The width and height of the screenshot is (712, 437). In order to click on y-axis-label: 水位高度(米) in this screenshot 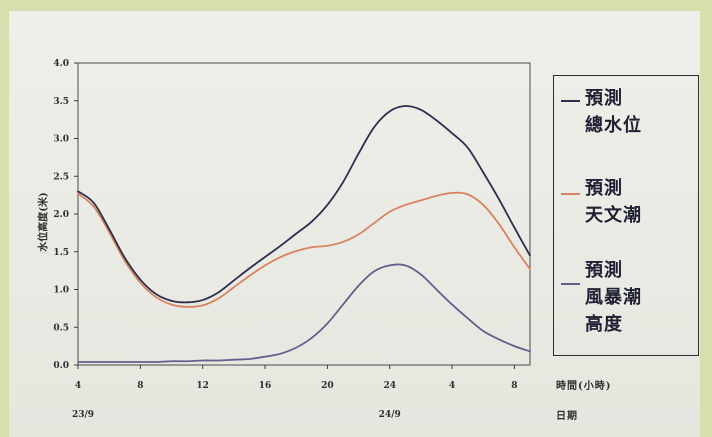, I will do `click(44, 222)`.